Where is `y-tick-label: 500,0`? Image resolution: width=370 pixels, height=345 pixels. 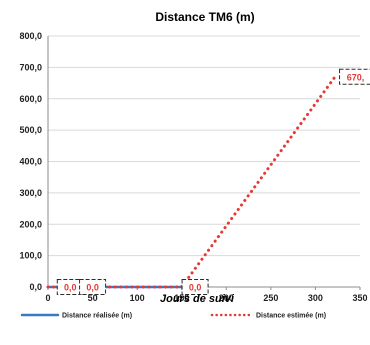 y-tick-label: 500,0 is located at coordinates (30, 130).